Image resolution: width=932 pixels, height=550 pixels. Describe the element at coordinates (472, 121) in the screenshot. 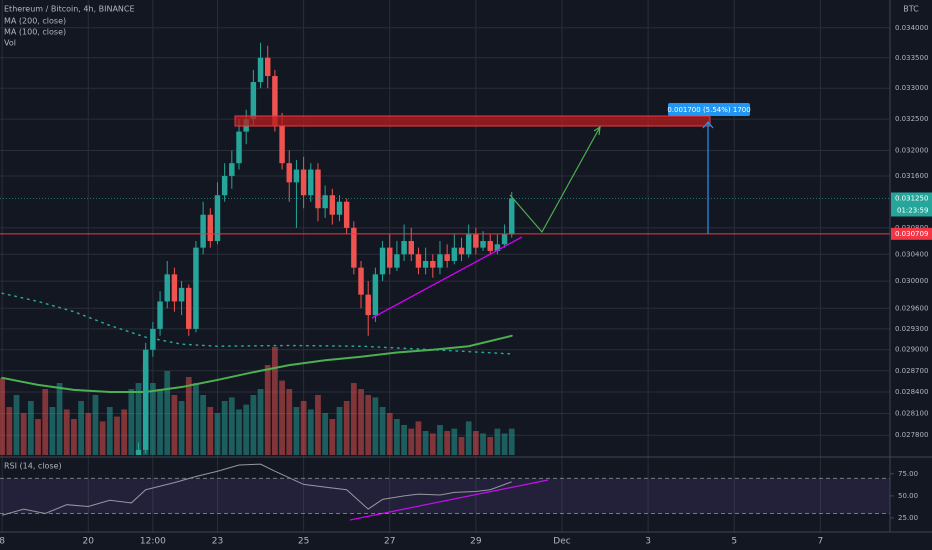

I see `resistance-zone` at that location.